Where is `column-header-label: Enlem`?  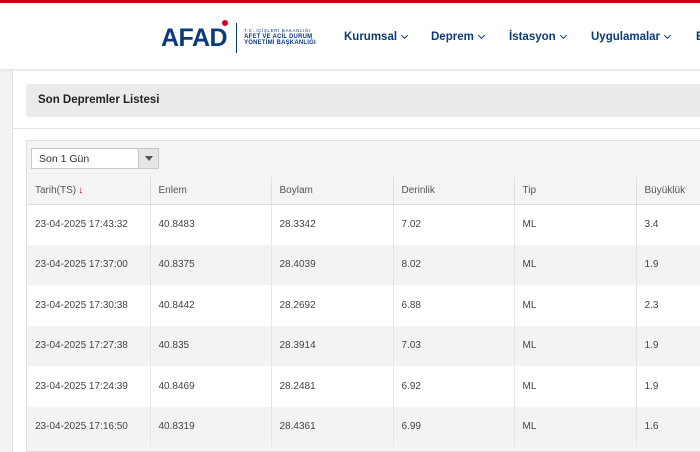 column-header-label: Enlem is located at coordinates (172, 190).